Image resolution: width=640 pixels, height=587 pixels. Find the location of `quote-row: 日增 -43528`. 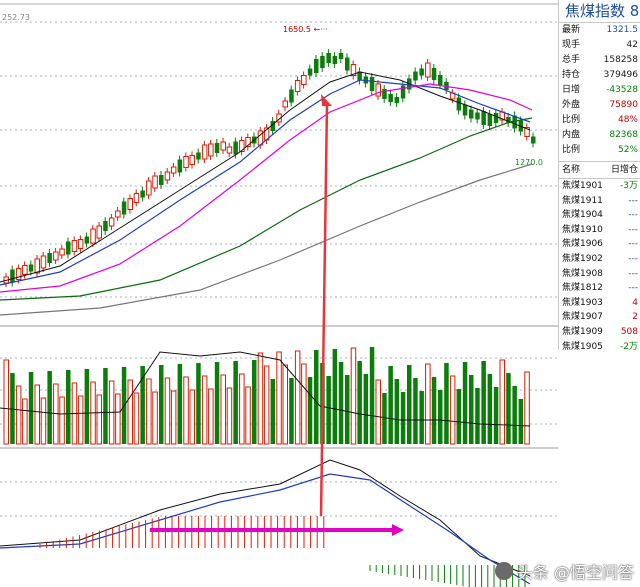

quote-row: 日增 -43528 is located at coordinates (599, 90).